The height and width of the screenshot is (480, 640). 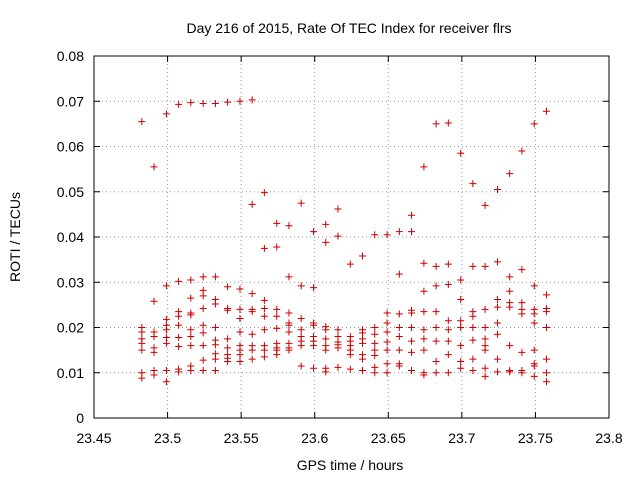 What do you see at coordinates (80, 418) in the screenshot?
I see `y-tick-label: 0` at bounding box center [80, 418].